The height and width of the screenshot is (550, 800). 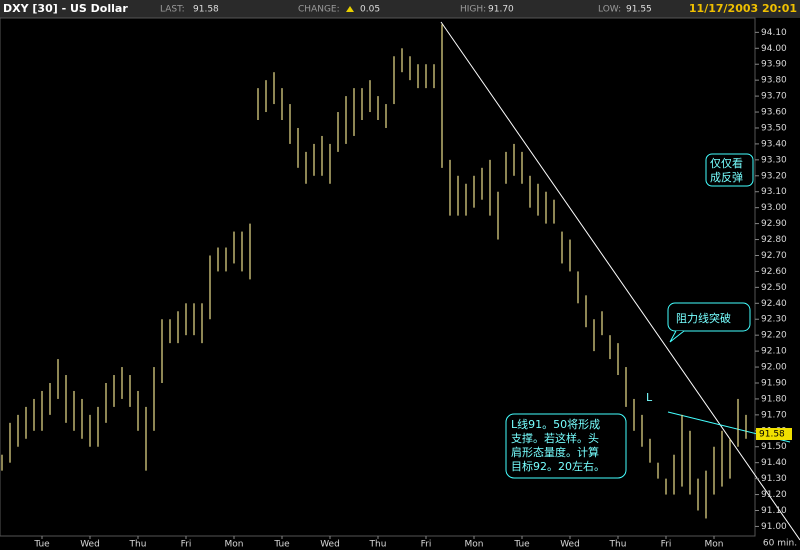 What do you see at coordinates (774, 144) in the screenshot?
I see `y-tick-label: 93.40` at bounding box center [774, 144].